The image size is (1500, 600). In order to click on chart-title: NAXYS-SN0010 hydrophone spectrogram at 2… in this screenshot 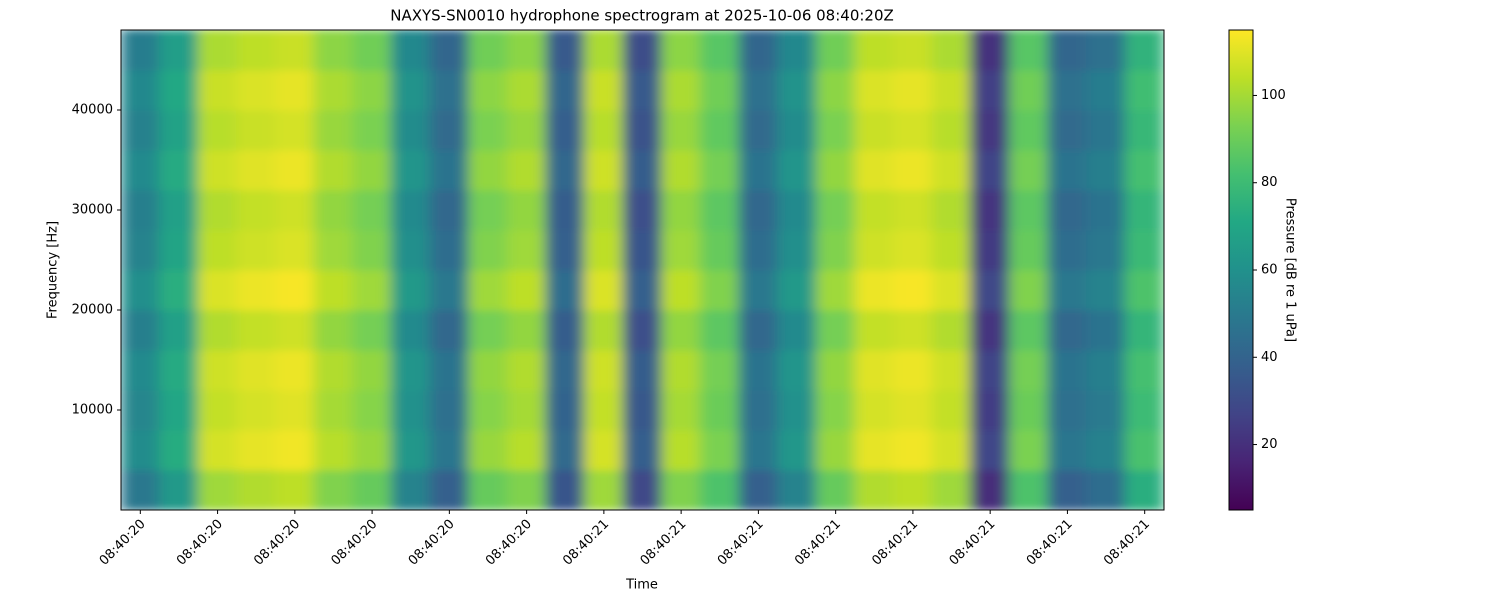, I will do `click(642, 16)`.